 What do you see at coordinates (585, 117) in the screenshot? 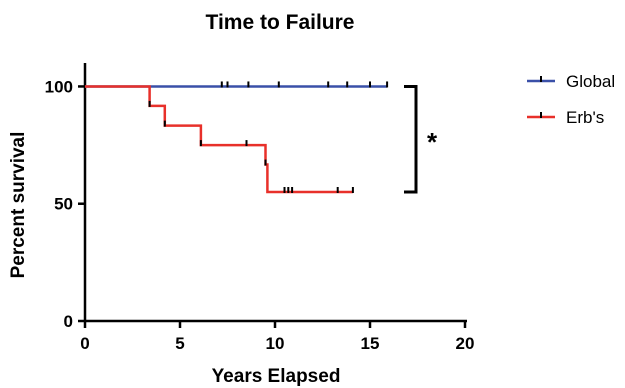
I see `legend-label-erb-s: Erb's` at bounding box center [585, 117].